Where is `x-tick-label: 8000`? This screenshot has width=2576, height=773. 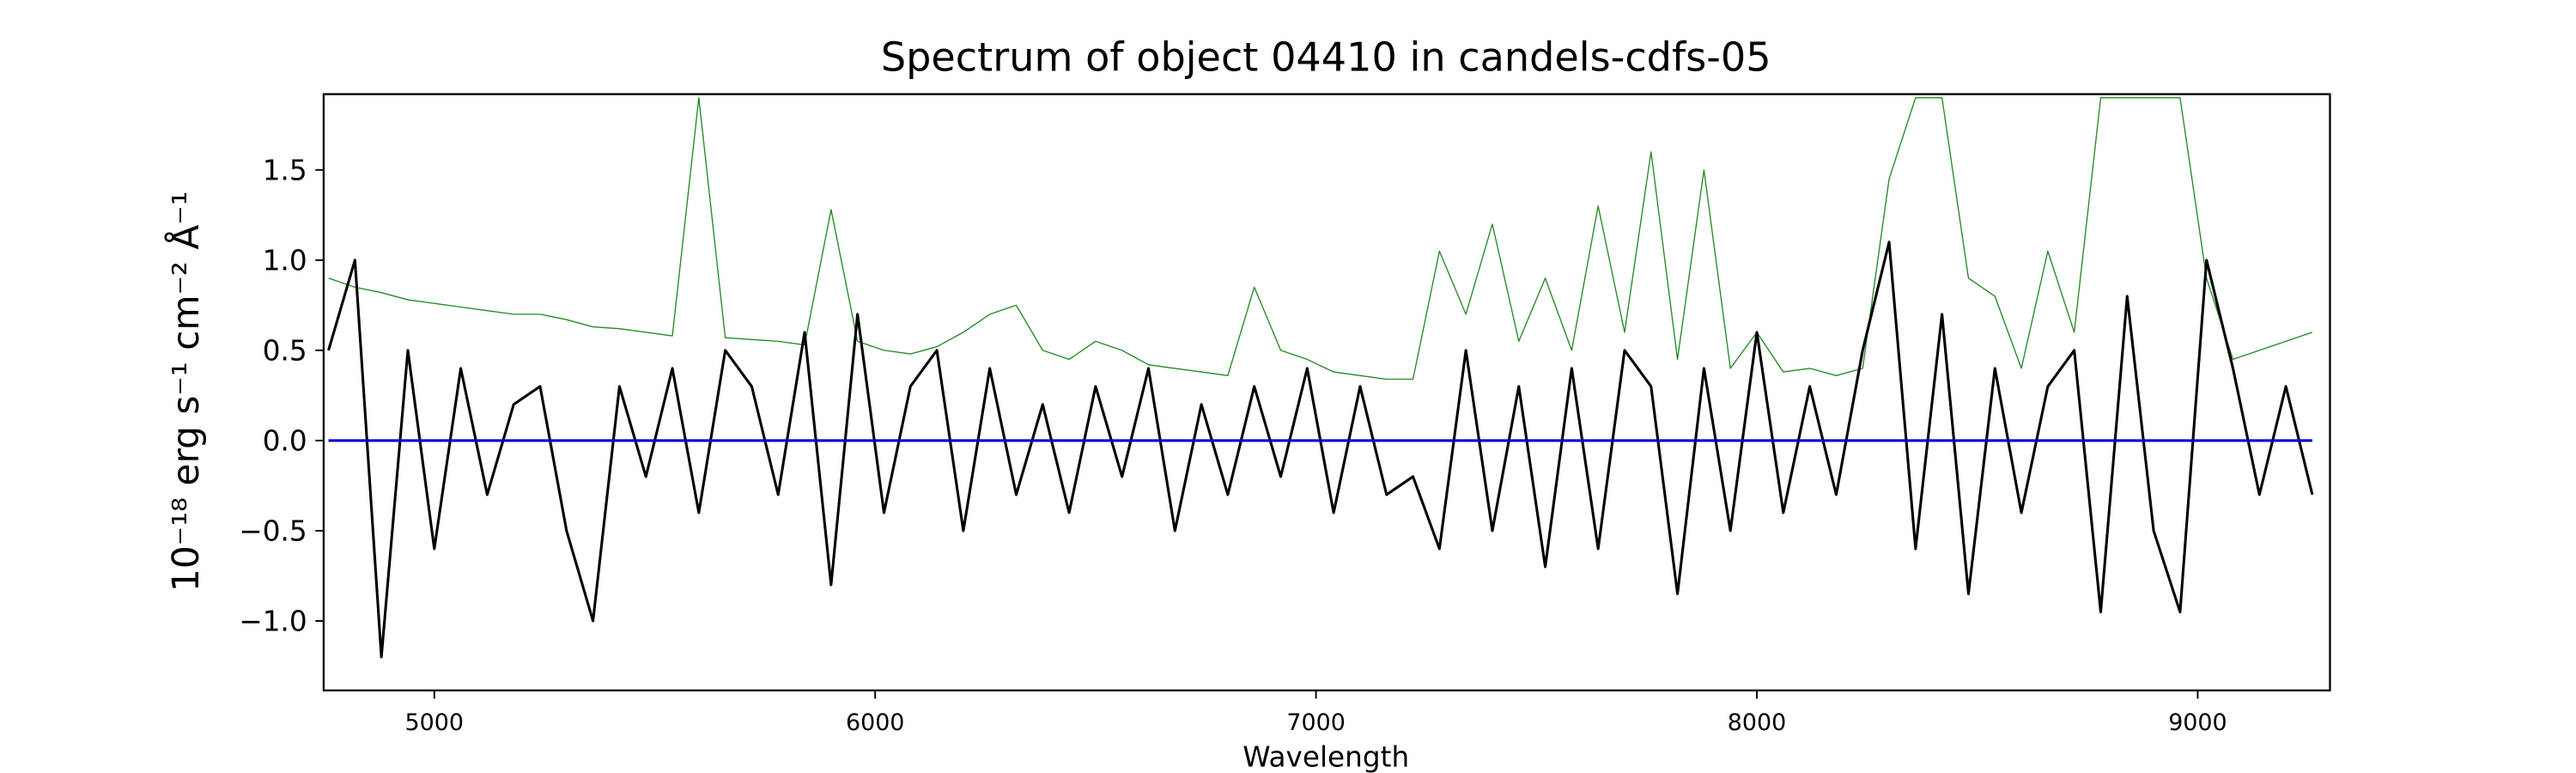
x-tick-label: 8000 is located at coordinates (1757, 722).